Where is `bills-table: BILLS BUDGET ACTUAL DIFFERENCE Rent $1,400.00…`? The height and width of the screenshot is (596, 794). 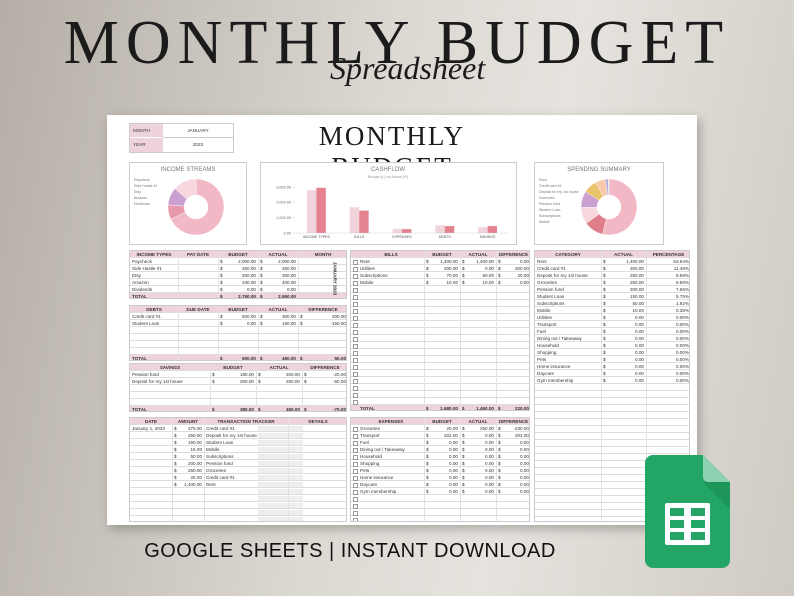
bills-table: BILLS BUDGET ACTUAL DIFFERENCE Rent $1,400.00… is located at coordinates (440, 330).